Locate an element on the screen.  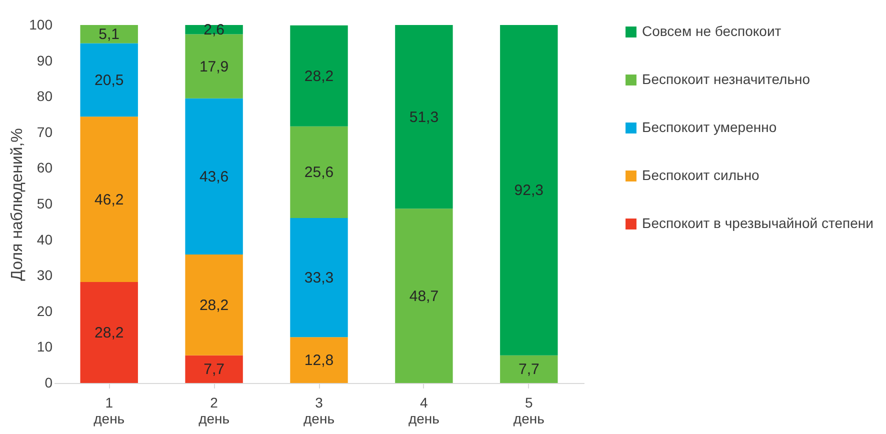
x-tick-label: 4 день is located at coordinates (424, 410).